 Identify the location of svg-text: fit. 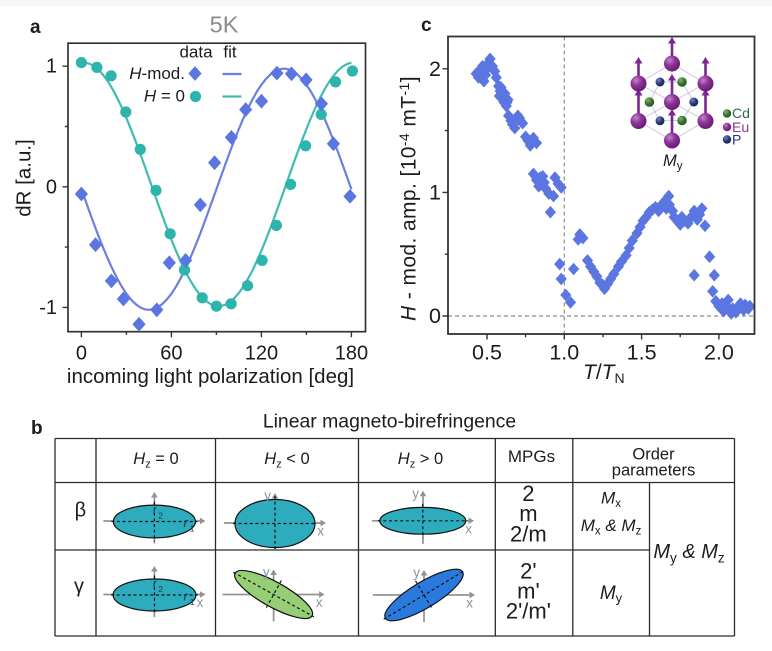
(230, 52).